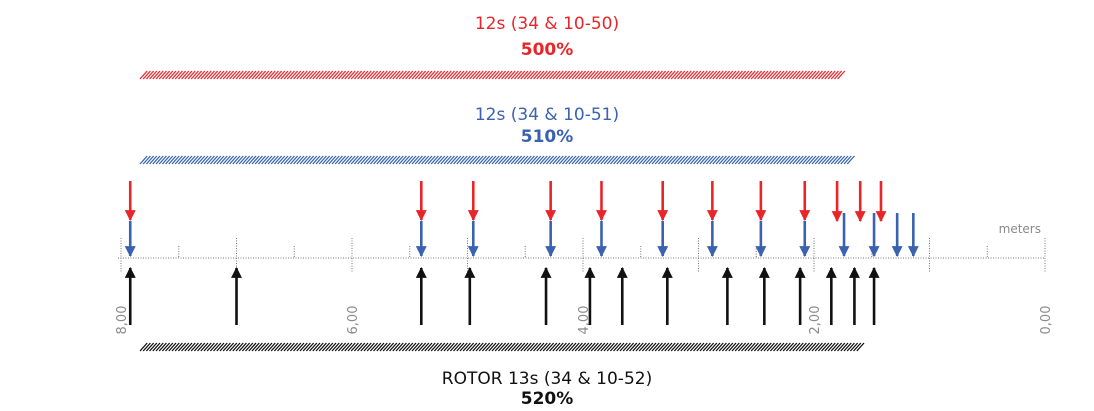  I want to click on blue-gearset-percent: 510%, so click(547, 137).